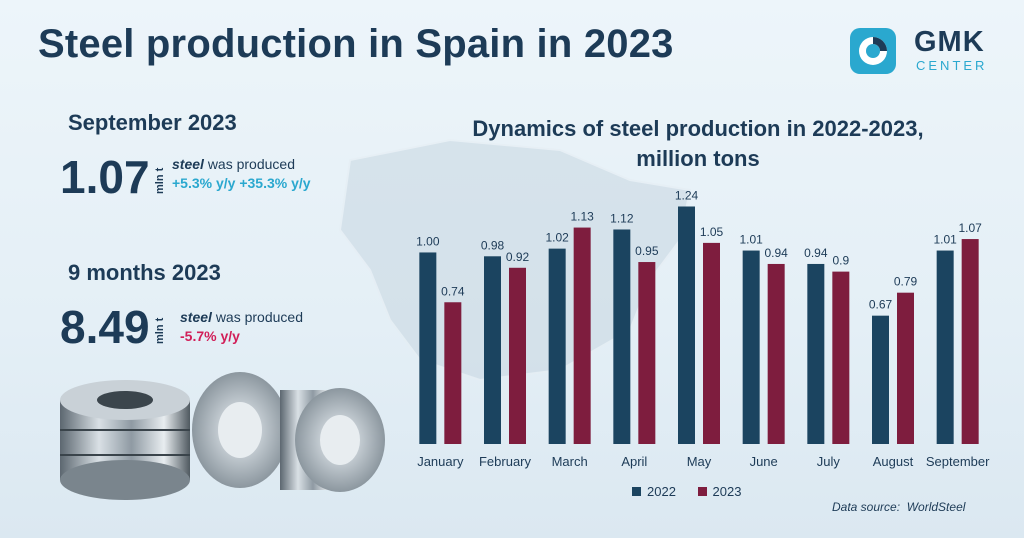 The image size is (1024, 538). What do you see at coordinates (647, 353) in the screenshot?
I see `bar-2023-april` at bounding box center [647, 353].